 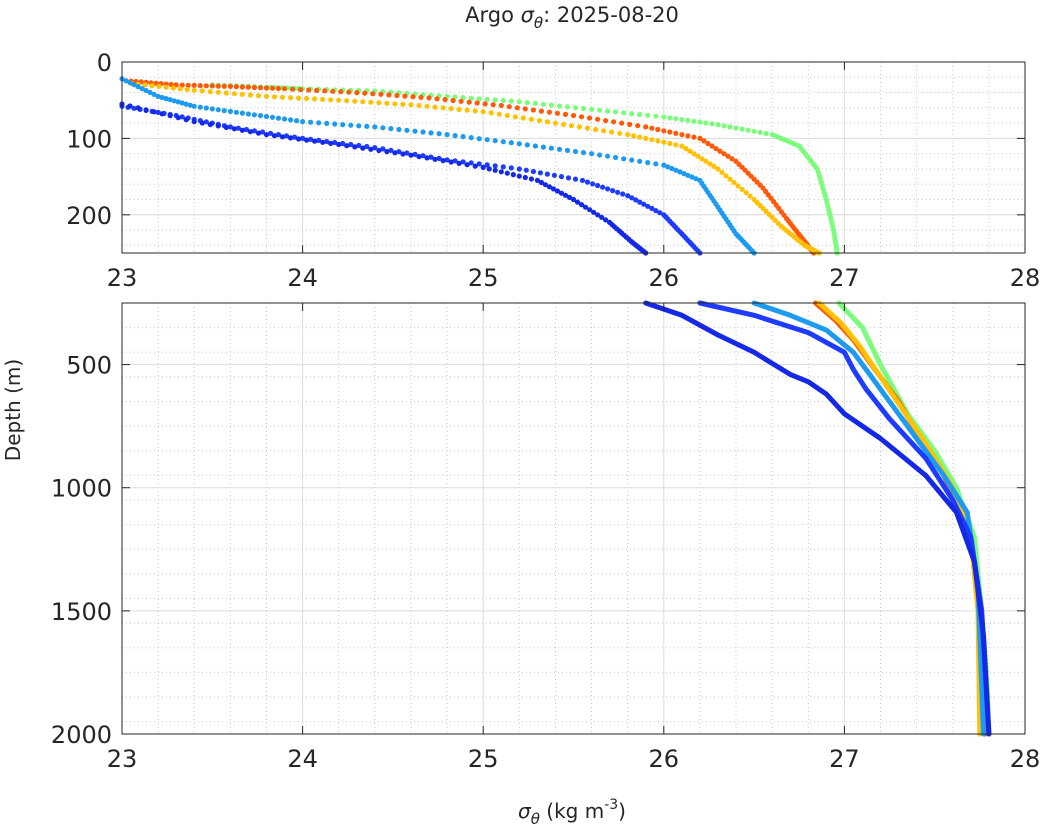 I want to click on x-tick-label: 26, so click(x=664, y=278).